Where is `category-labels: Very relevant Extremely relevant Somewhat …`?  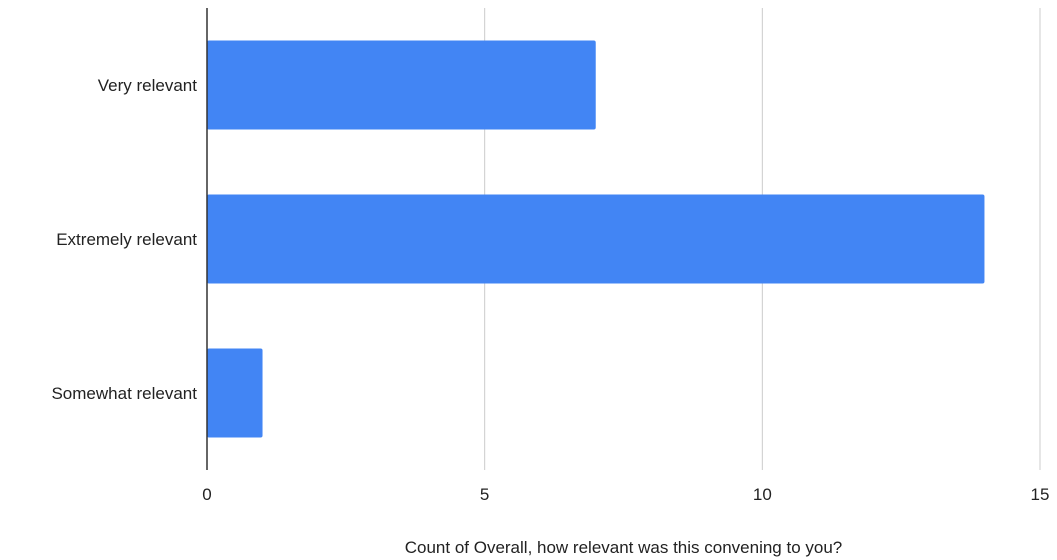
category-labels: Very relevant Extremely relevant Somewhat … is located at coordinates (124, 239).